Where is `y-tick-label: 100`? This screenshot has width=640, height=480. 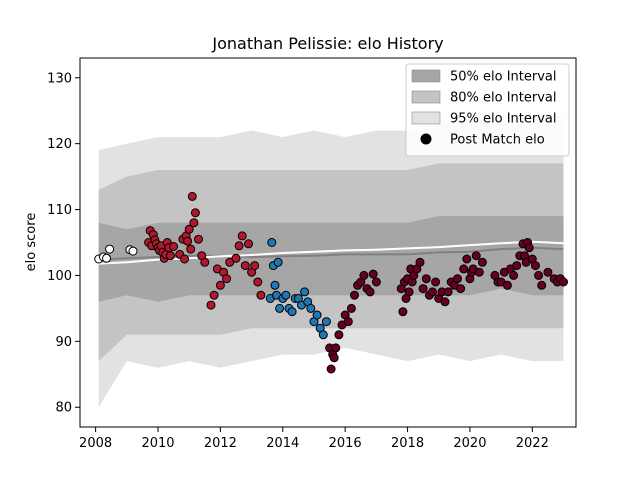
y-tick-label: 100 is located at coordinates (59, 276).